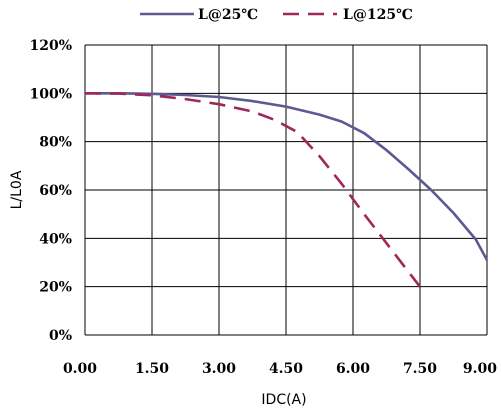  I want to click on y-tick-label: 40%, so click(55, 239).